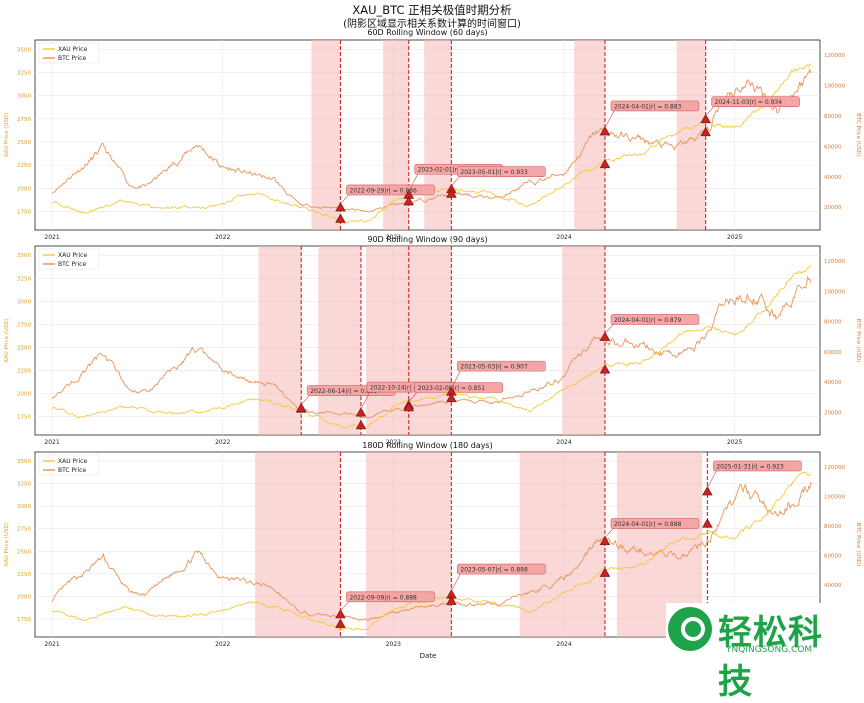 The width and height of the screenshot is (864, 703). I want to click on right-tick-label: 40000, so click(833, 383).